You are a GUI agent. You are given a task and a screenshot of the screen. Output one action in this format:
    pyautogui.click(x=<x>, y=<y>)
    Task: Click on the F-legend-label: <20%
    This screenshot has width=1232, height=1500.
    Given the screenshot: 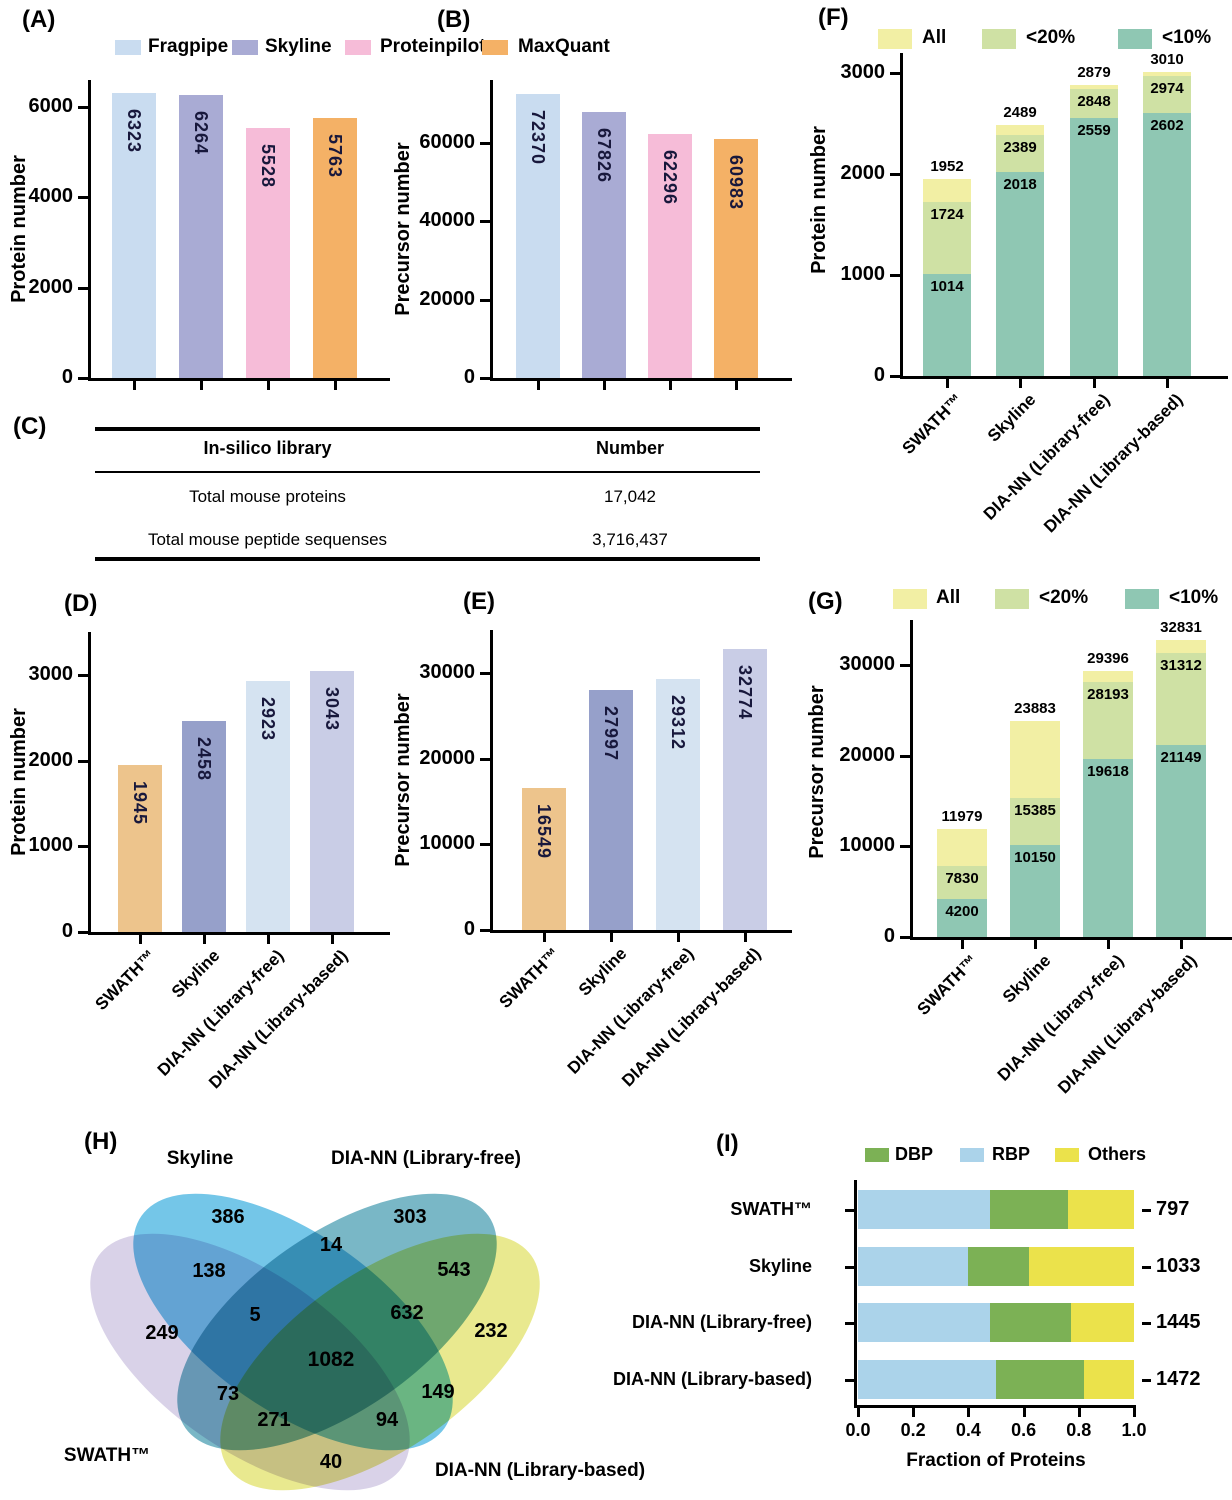 What is the action you would take?
    pyautogui.click(x=1051, y=37)
    